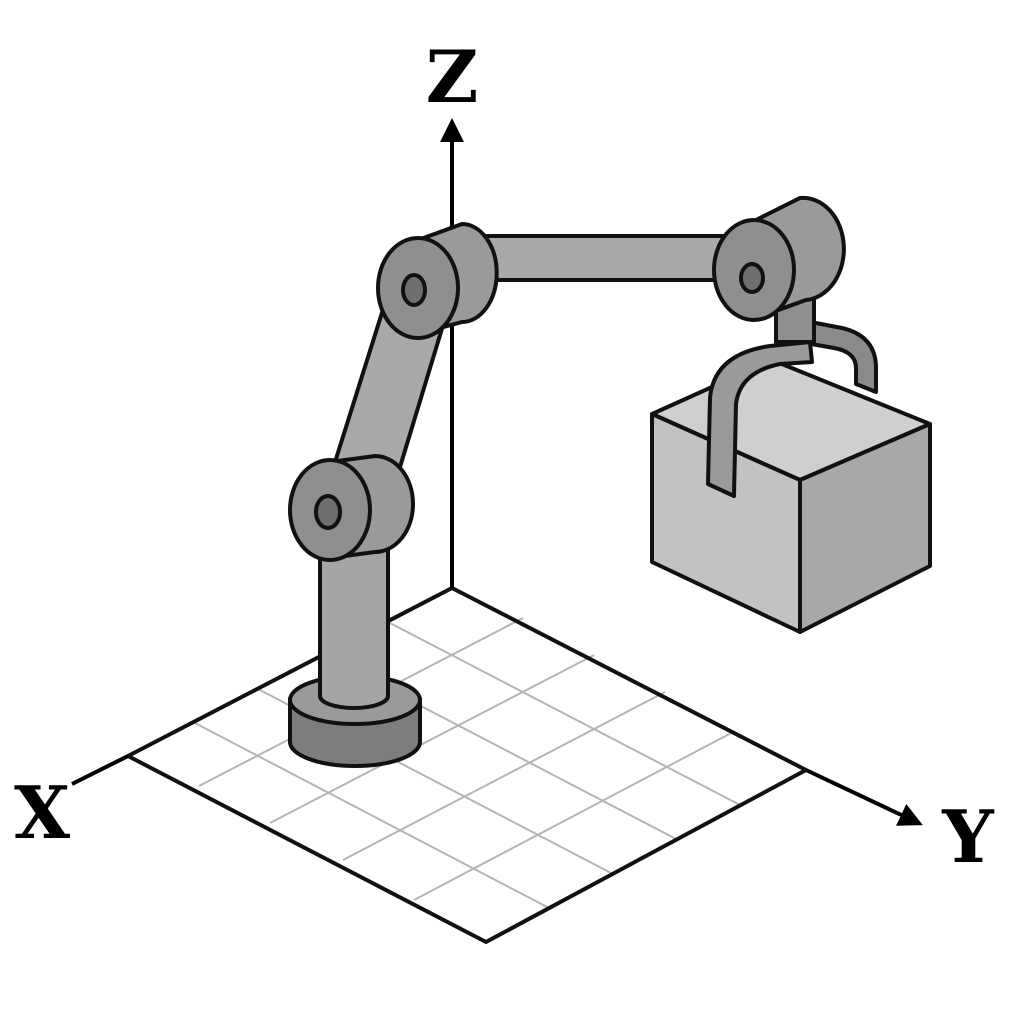  Describe the element at coordinates (351, 507) in the screenshot. I see `elbow-joint` at that location.